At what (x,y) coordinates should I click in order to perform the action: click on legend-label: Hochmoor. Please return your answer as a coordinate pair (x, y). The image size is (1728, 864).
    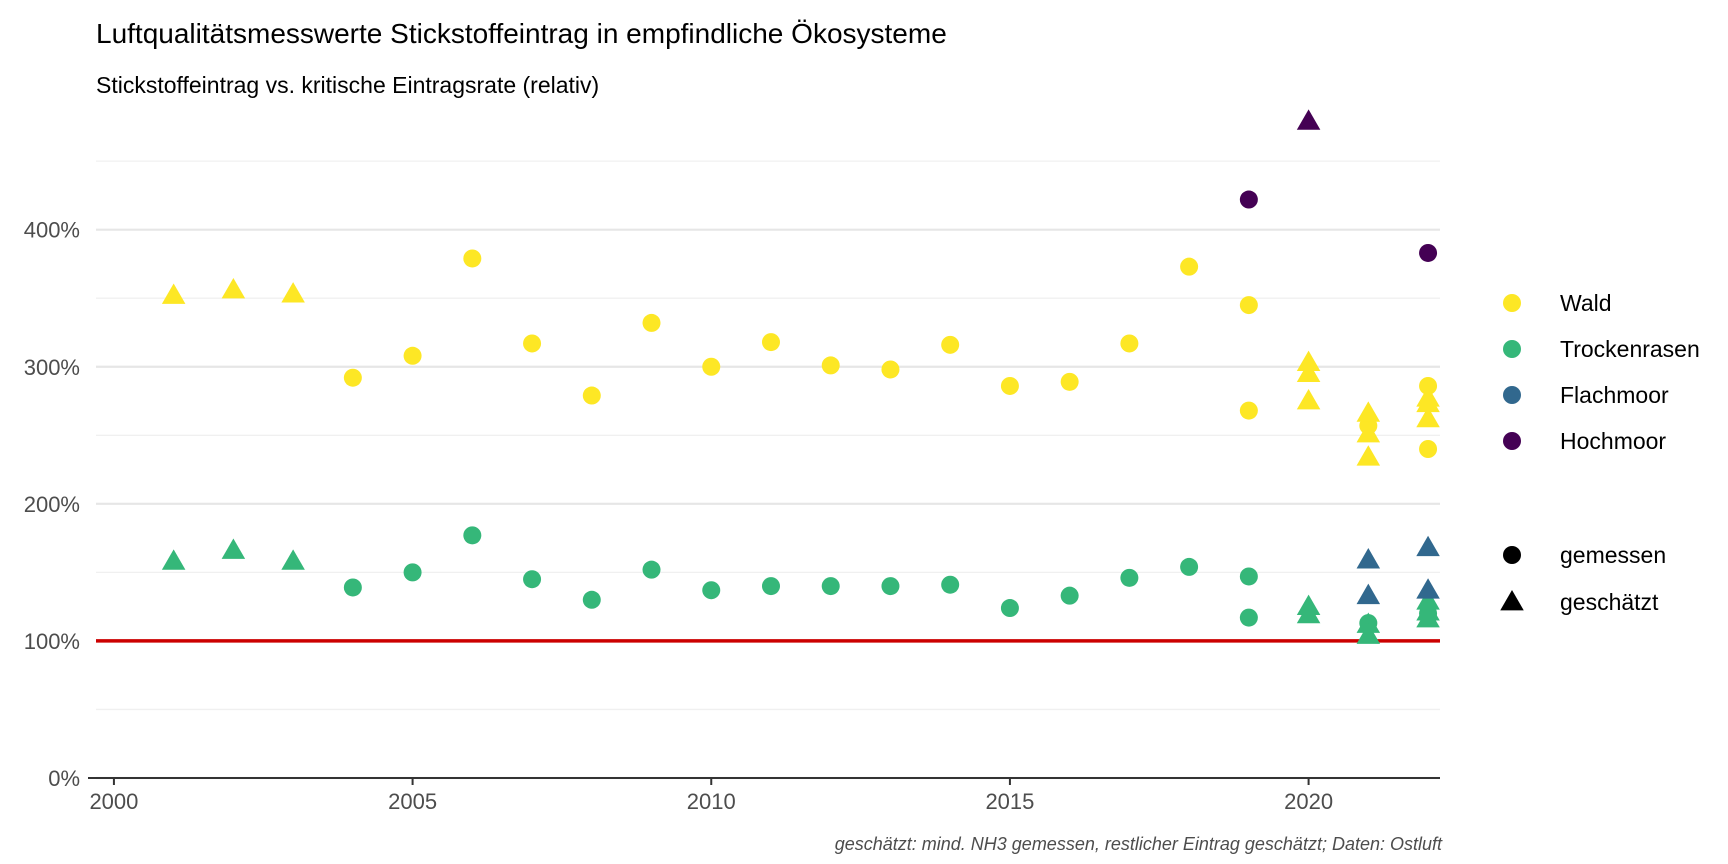
    Looking at the image, I should click on (1613, 441).